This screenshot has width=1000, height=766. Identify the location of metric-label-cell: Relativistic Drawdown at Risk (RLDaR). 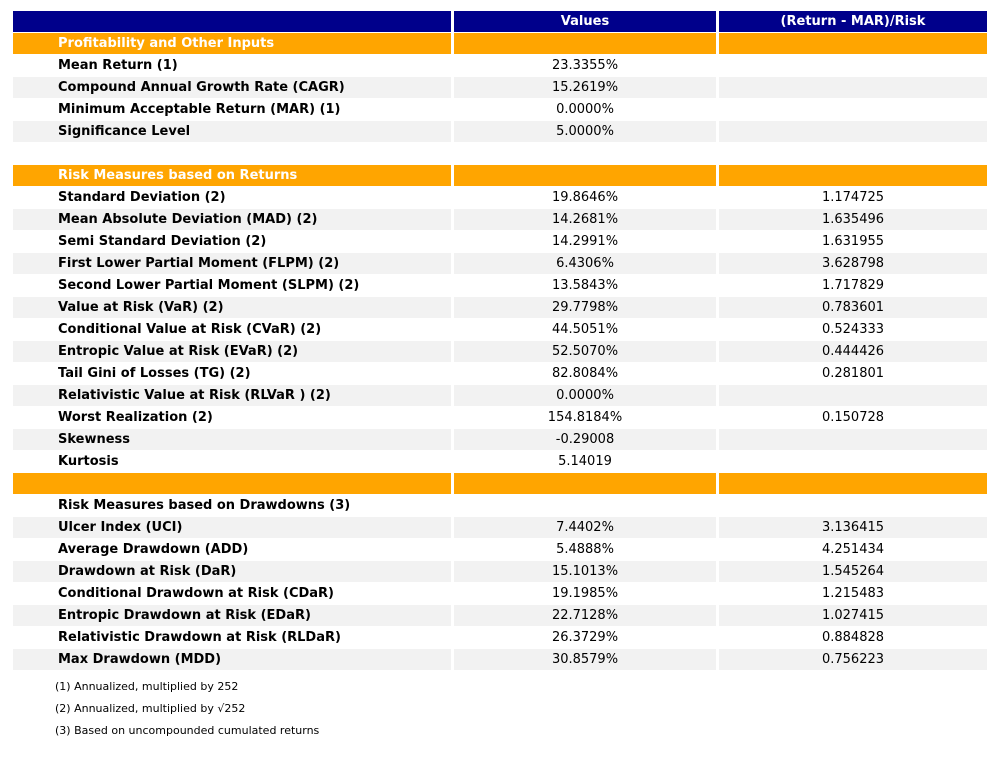
(199, 637).